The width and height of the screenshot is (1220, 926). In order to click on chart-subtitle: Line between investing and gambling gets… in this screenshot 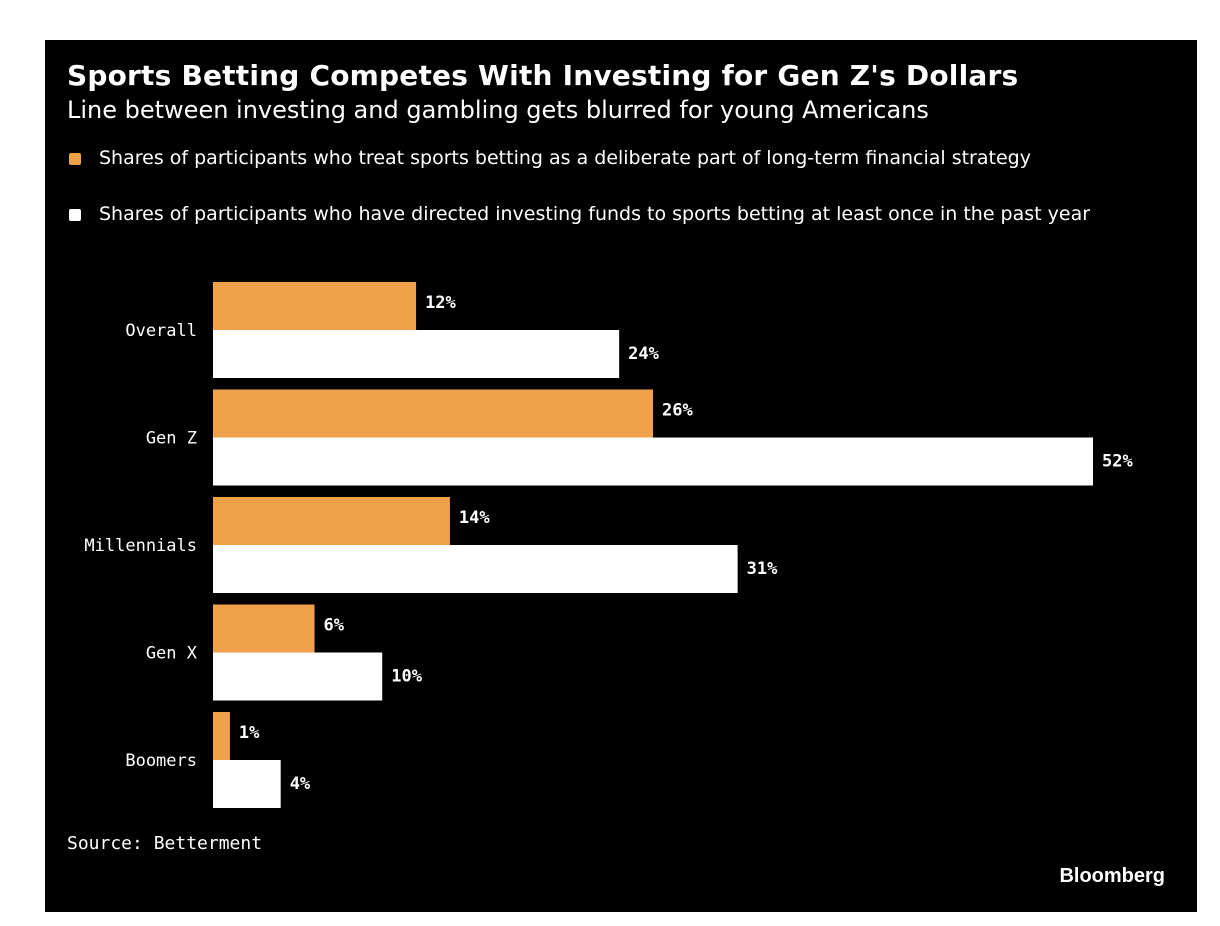, I will do `click(498, 110)`.